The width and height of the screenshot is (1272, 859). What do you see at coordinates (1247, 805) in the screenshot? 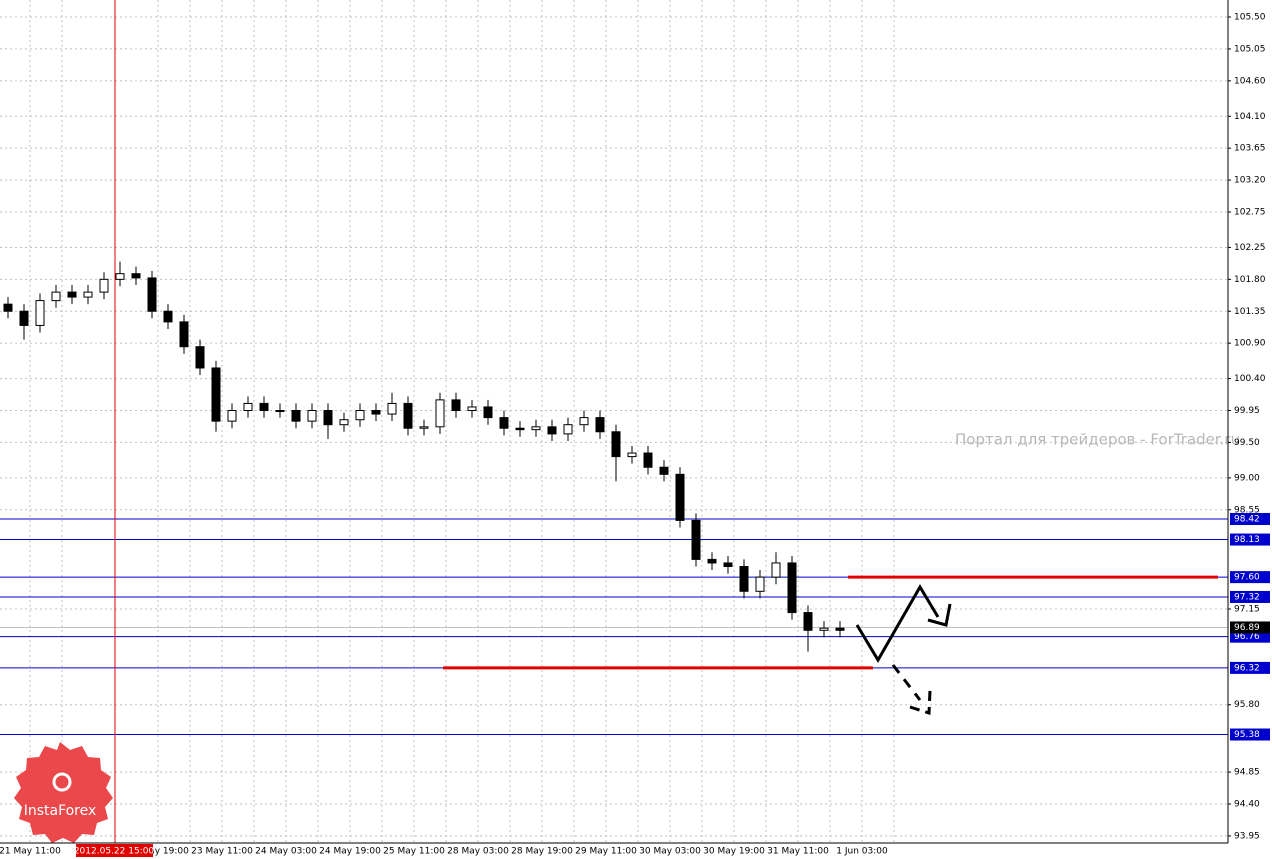
I see `y-tick-label: 94.40` at bounding box center [1247, 805].